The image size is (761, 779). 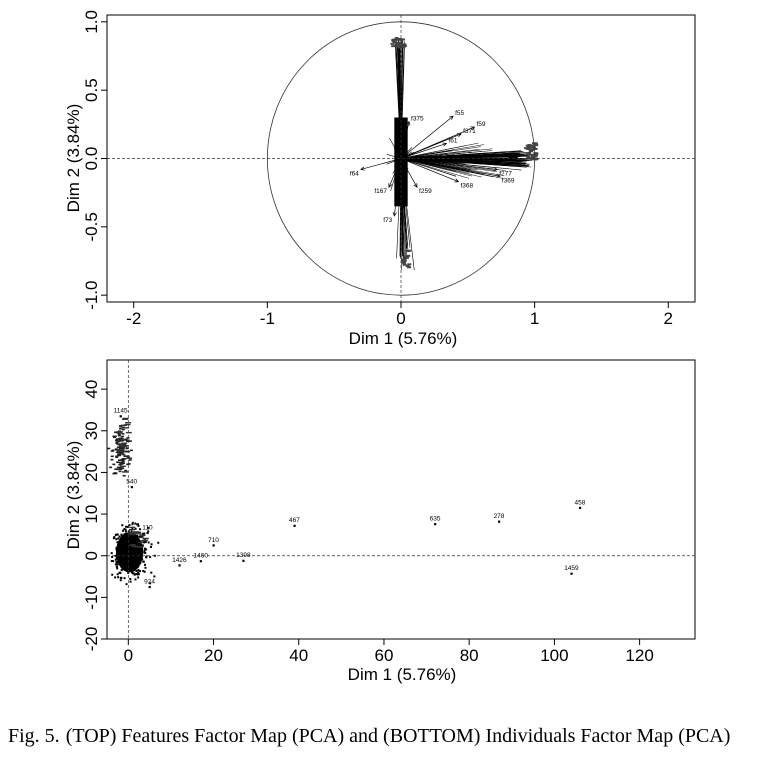 What do you see at coordinates (402, 674) in the screenshot?
I see `bottom-x-axis-title: Dim 1 (5.76%)` at bounding box center [402, 674].